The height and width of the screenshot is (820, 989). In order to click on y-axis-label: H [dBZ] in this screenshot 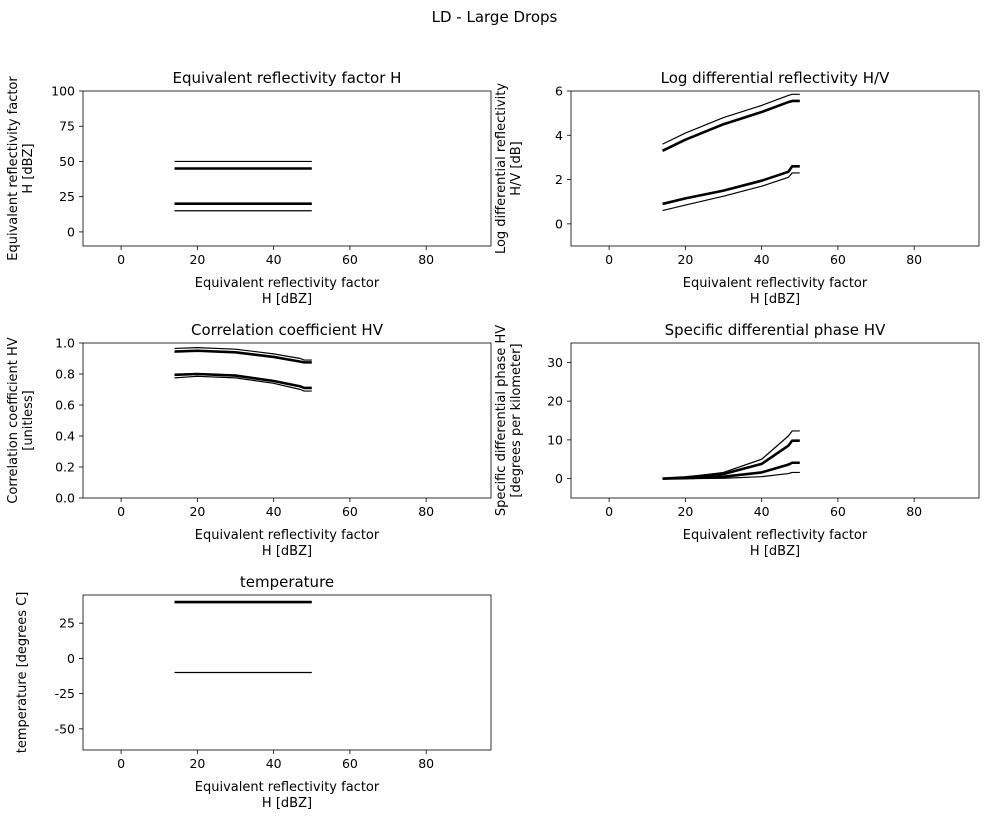, I will do `click(28, 168)`.